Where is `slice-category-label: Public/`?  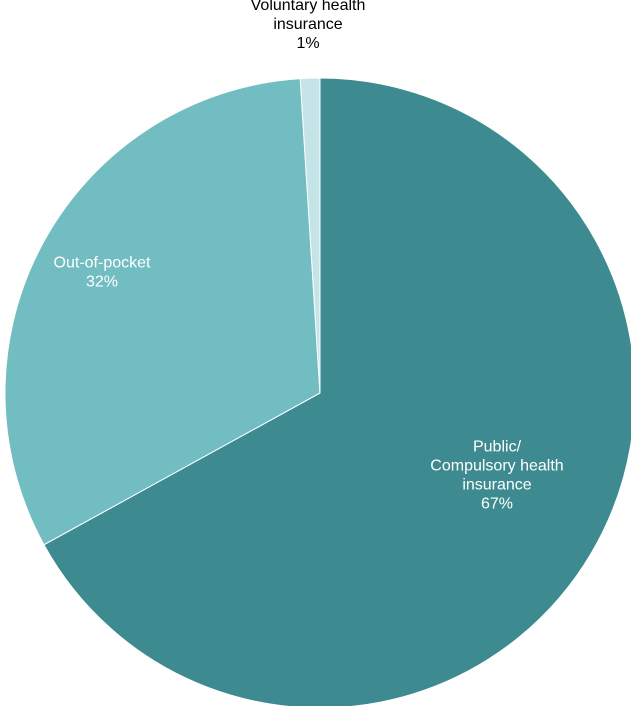 slice-category-label: Public/ is located at coordinates (497, 447).